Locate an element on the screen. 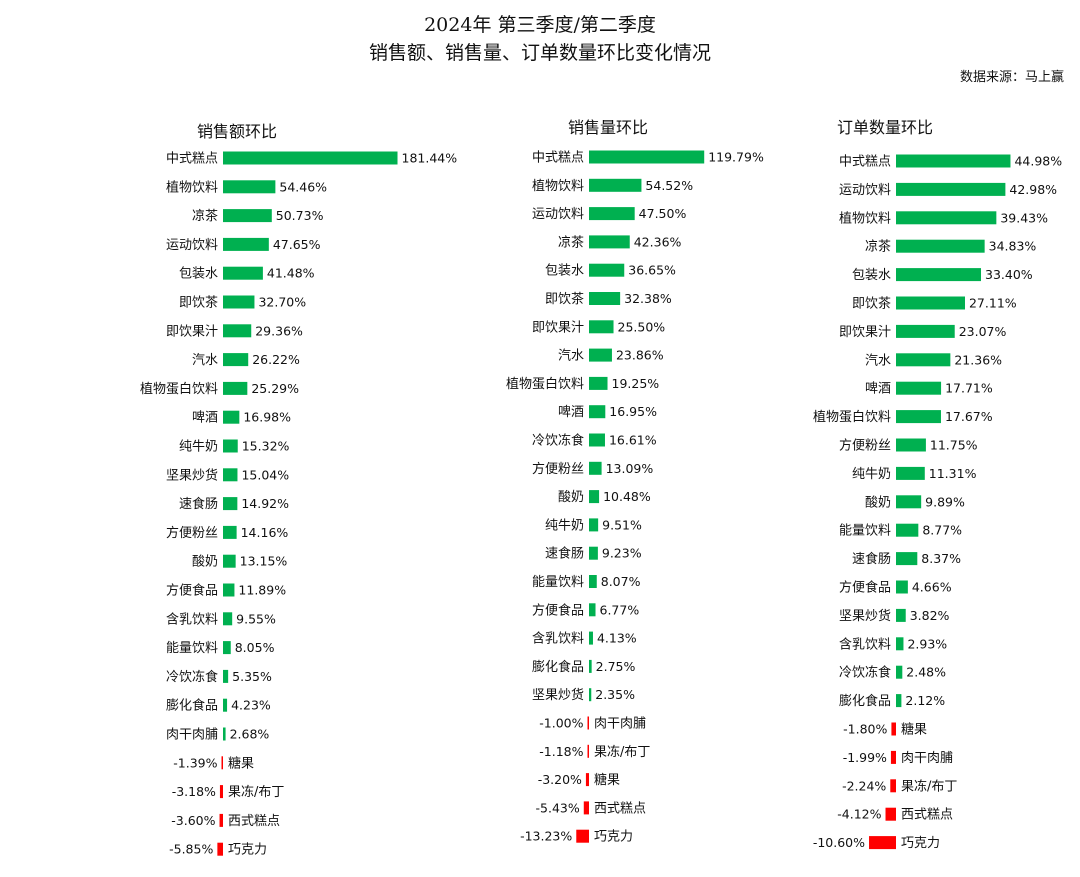  data-label: 50.73% is located at coordinates (300, 215).